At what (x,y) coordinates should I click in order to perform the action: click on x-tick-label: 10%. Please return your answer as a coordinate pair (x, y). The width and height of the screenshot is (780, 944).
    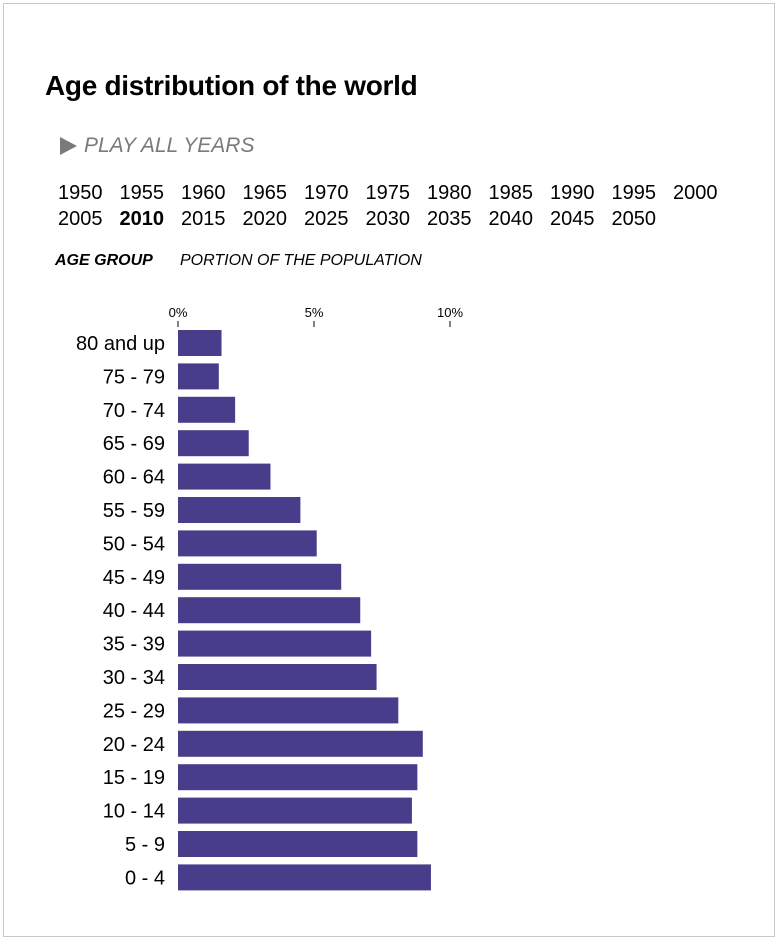
    Looking at the image, I should click on (450, 312).